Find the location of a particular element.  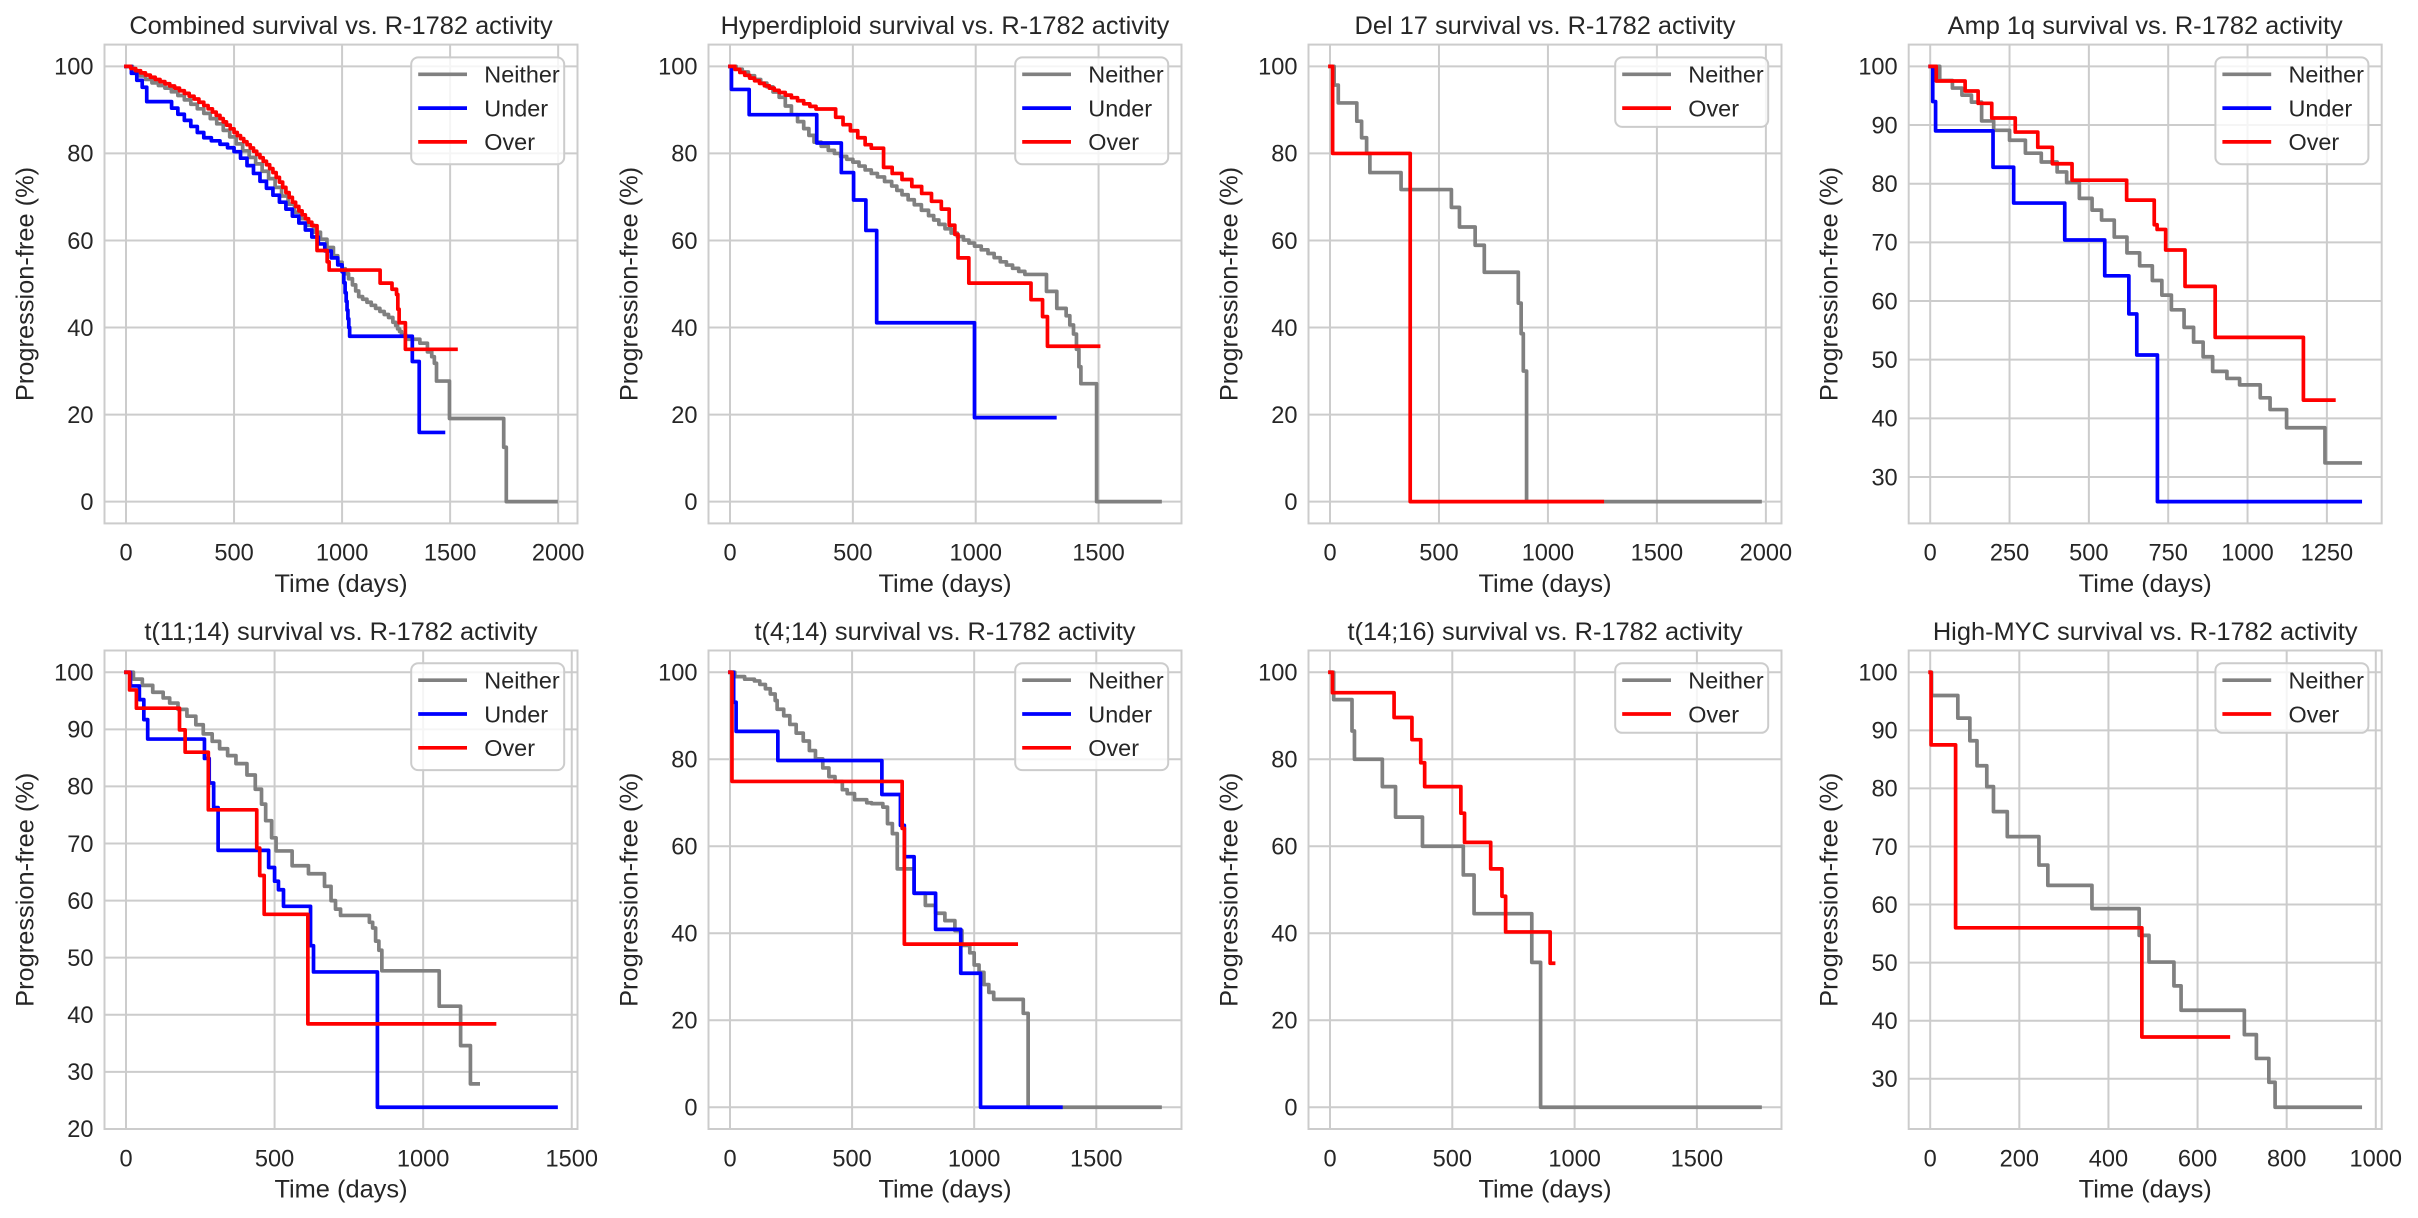

svg-text: 1250 is located at coordinates (2327, 554).